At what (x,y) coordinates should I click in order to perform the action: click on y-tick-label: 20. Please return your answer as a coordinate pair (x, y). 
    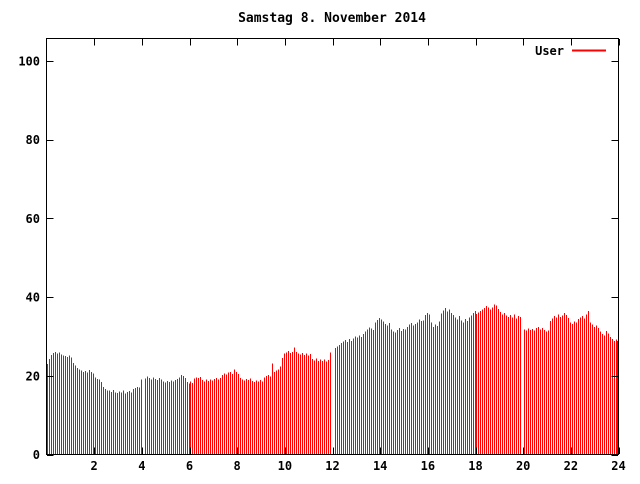
    Looking at the image, I should click on (33, 376).